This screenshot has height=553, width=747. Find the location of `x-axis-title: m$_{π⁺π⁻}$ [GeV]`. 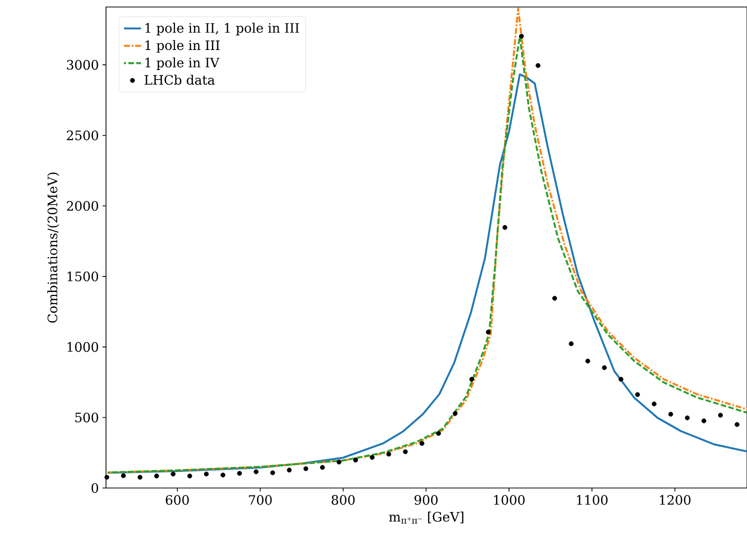

x-axis-title: m$_{π⁺π⁻}$ [GeV] is located at coordinates (426, 518).